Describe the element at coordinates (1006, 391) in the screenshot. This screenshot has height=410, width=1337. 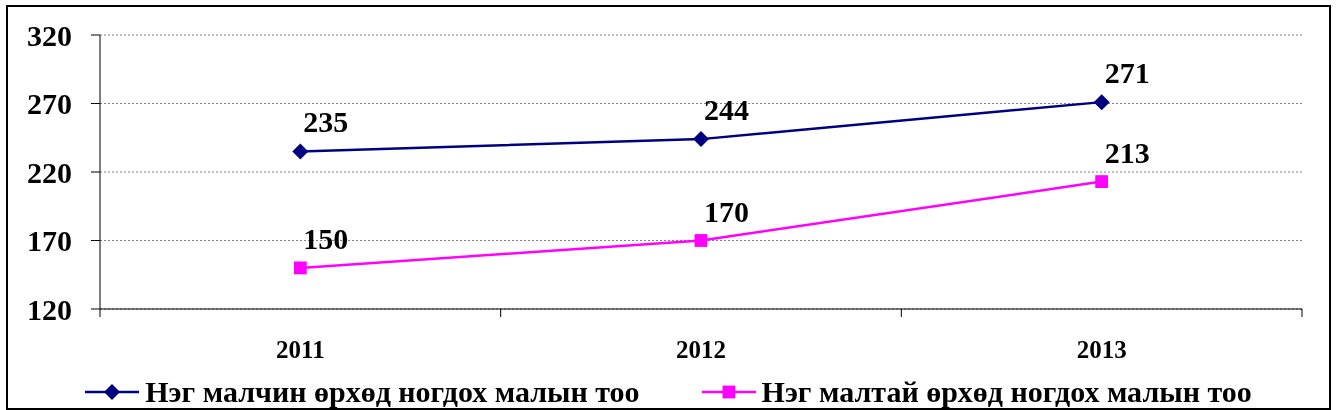
I see `legend-label: Нэг малтай өрхөд ногдох малын тоо` at that location.